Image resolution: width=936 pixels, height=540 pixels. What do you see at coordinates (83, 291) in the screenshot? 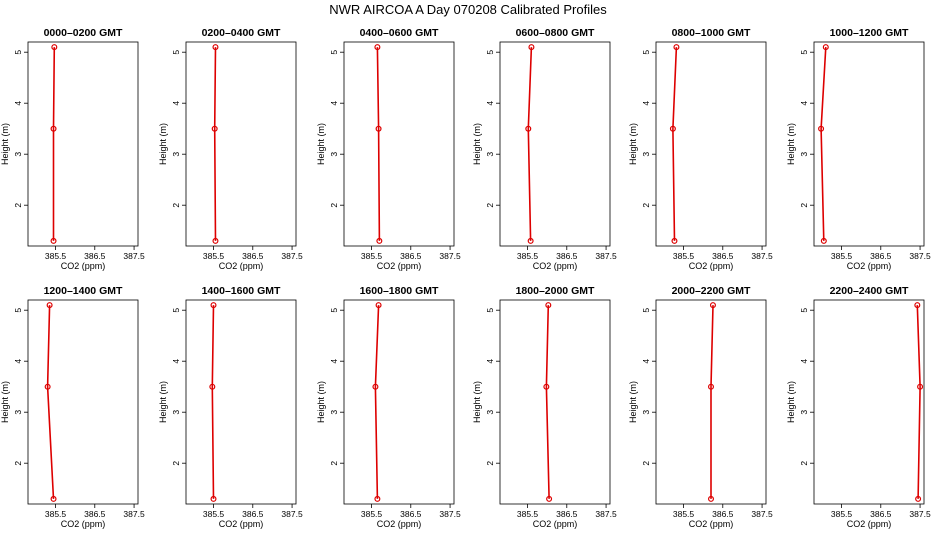
I see `panel-title: 1200–1400 GMT` at bounding box center [83, 291].